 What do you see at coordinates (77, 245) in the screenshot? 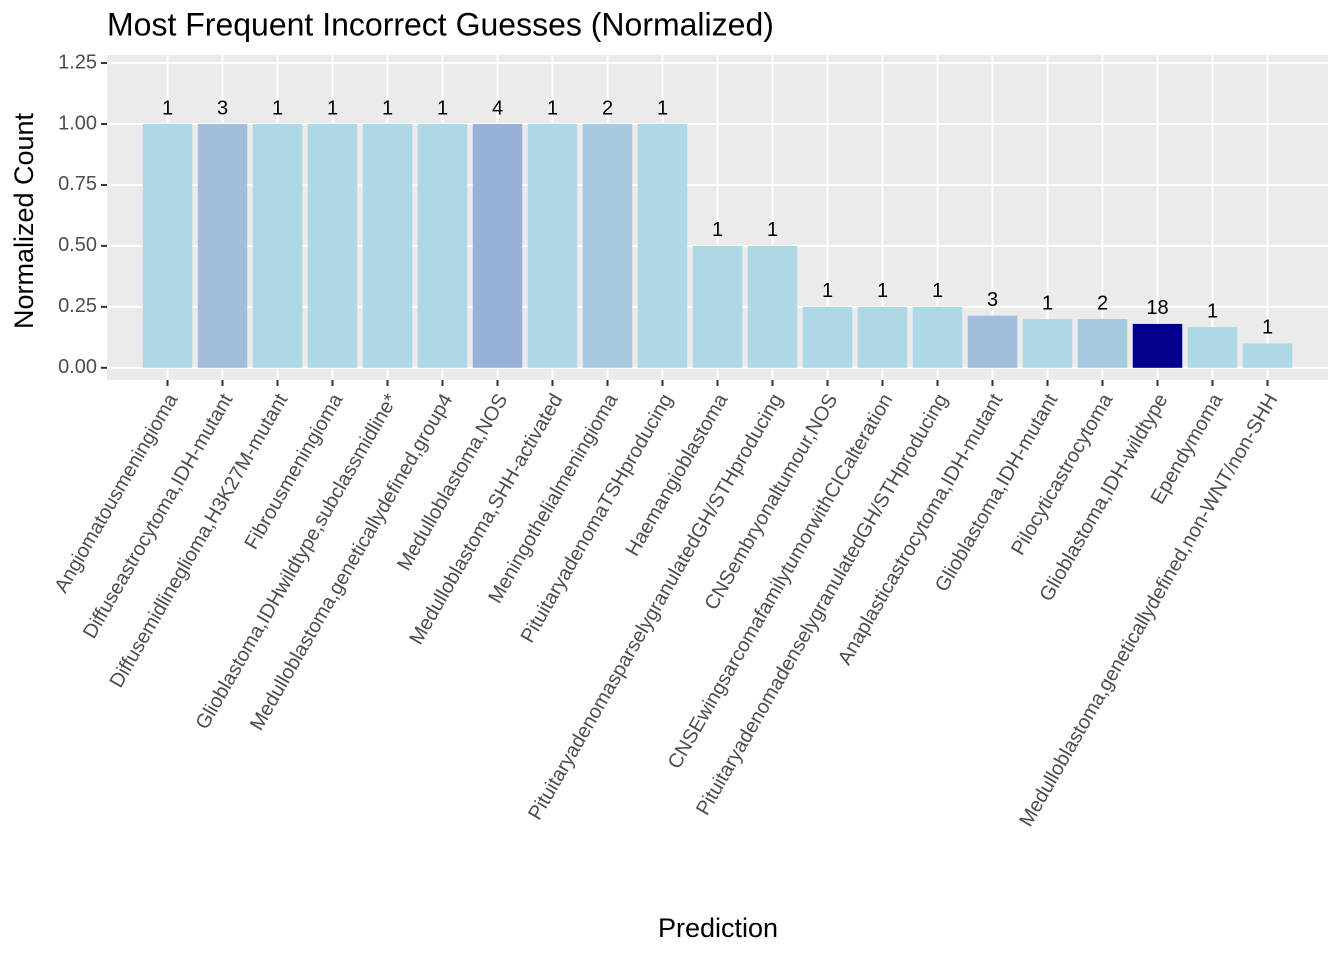
I see `y-tick-label: 0.50` at bounding box center [77, 245].